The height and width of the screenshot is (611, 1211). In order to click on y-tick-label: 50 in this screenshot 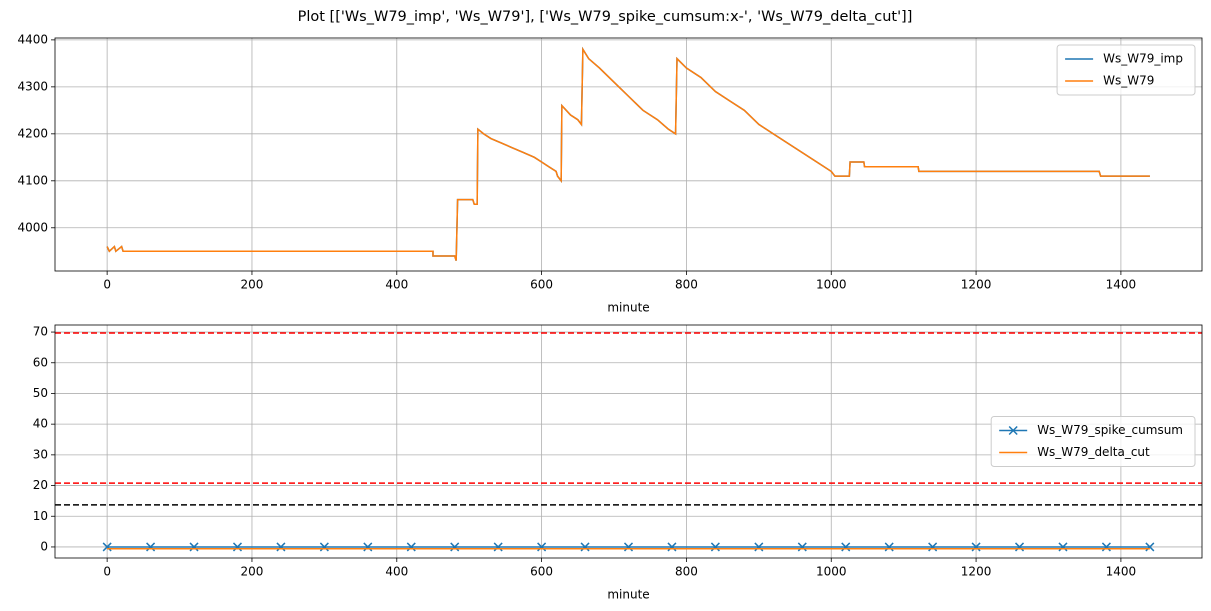, I will do `click(40, 393)`.